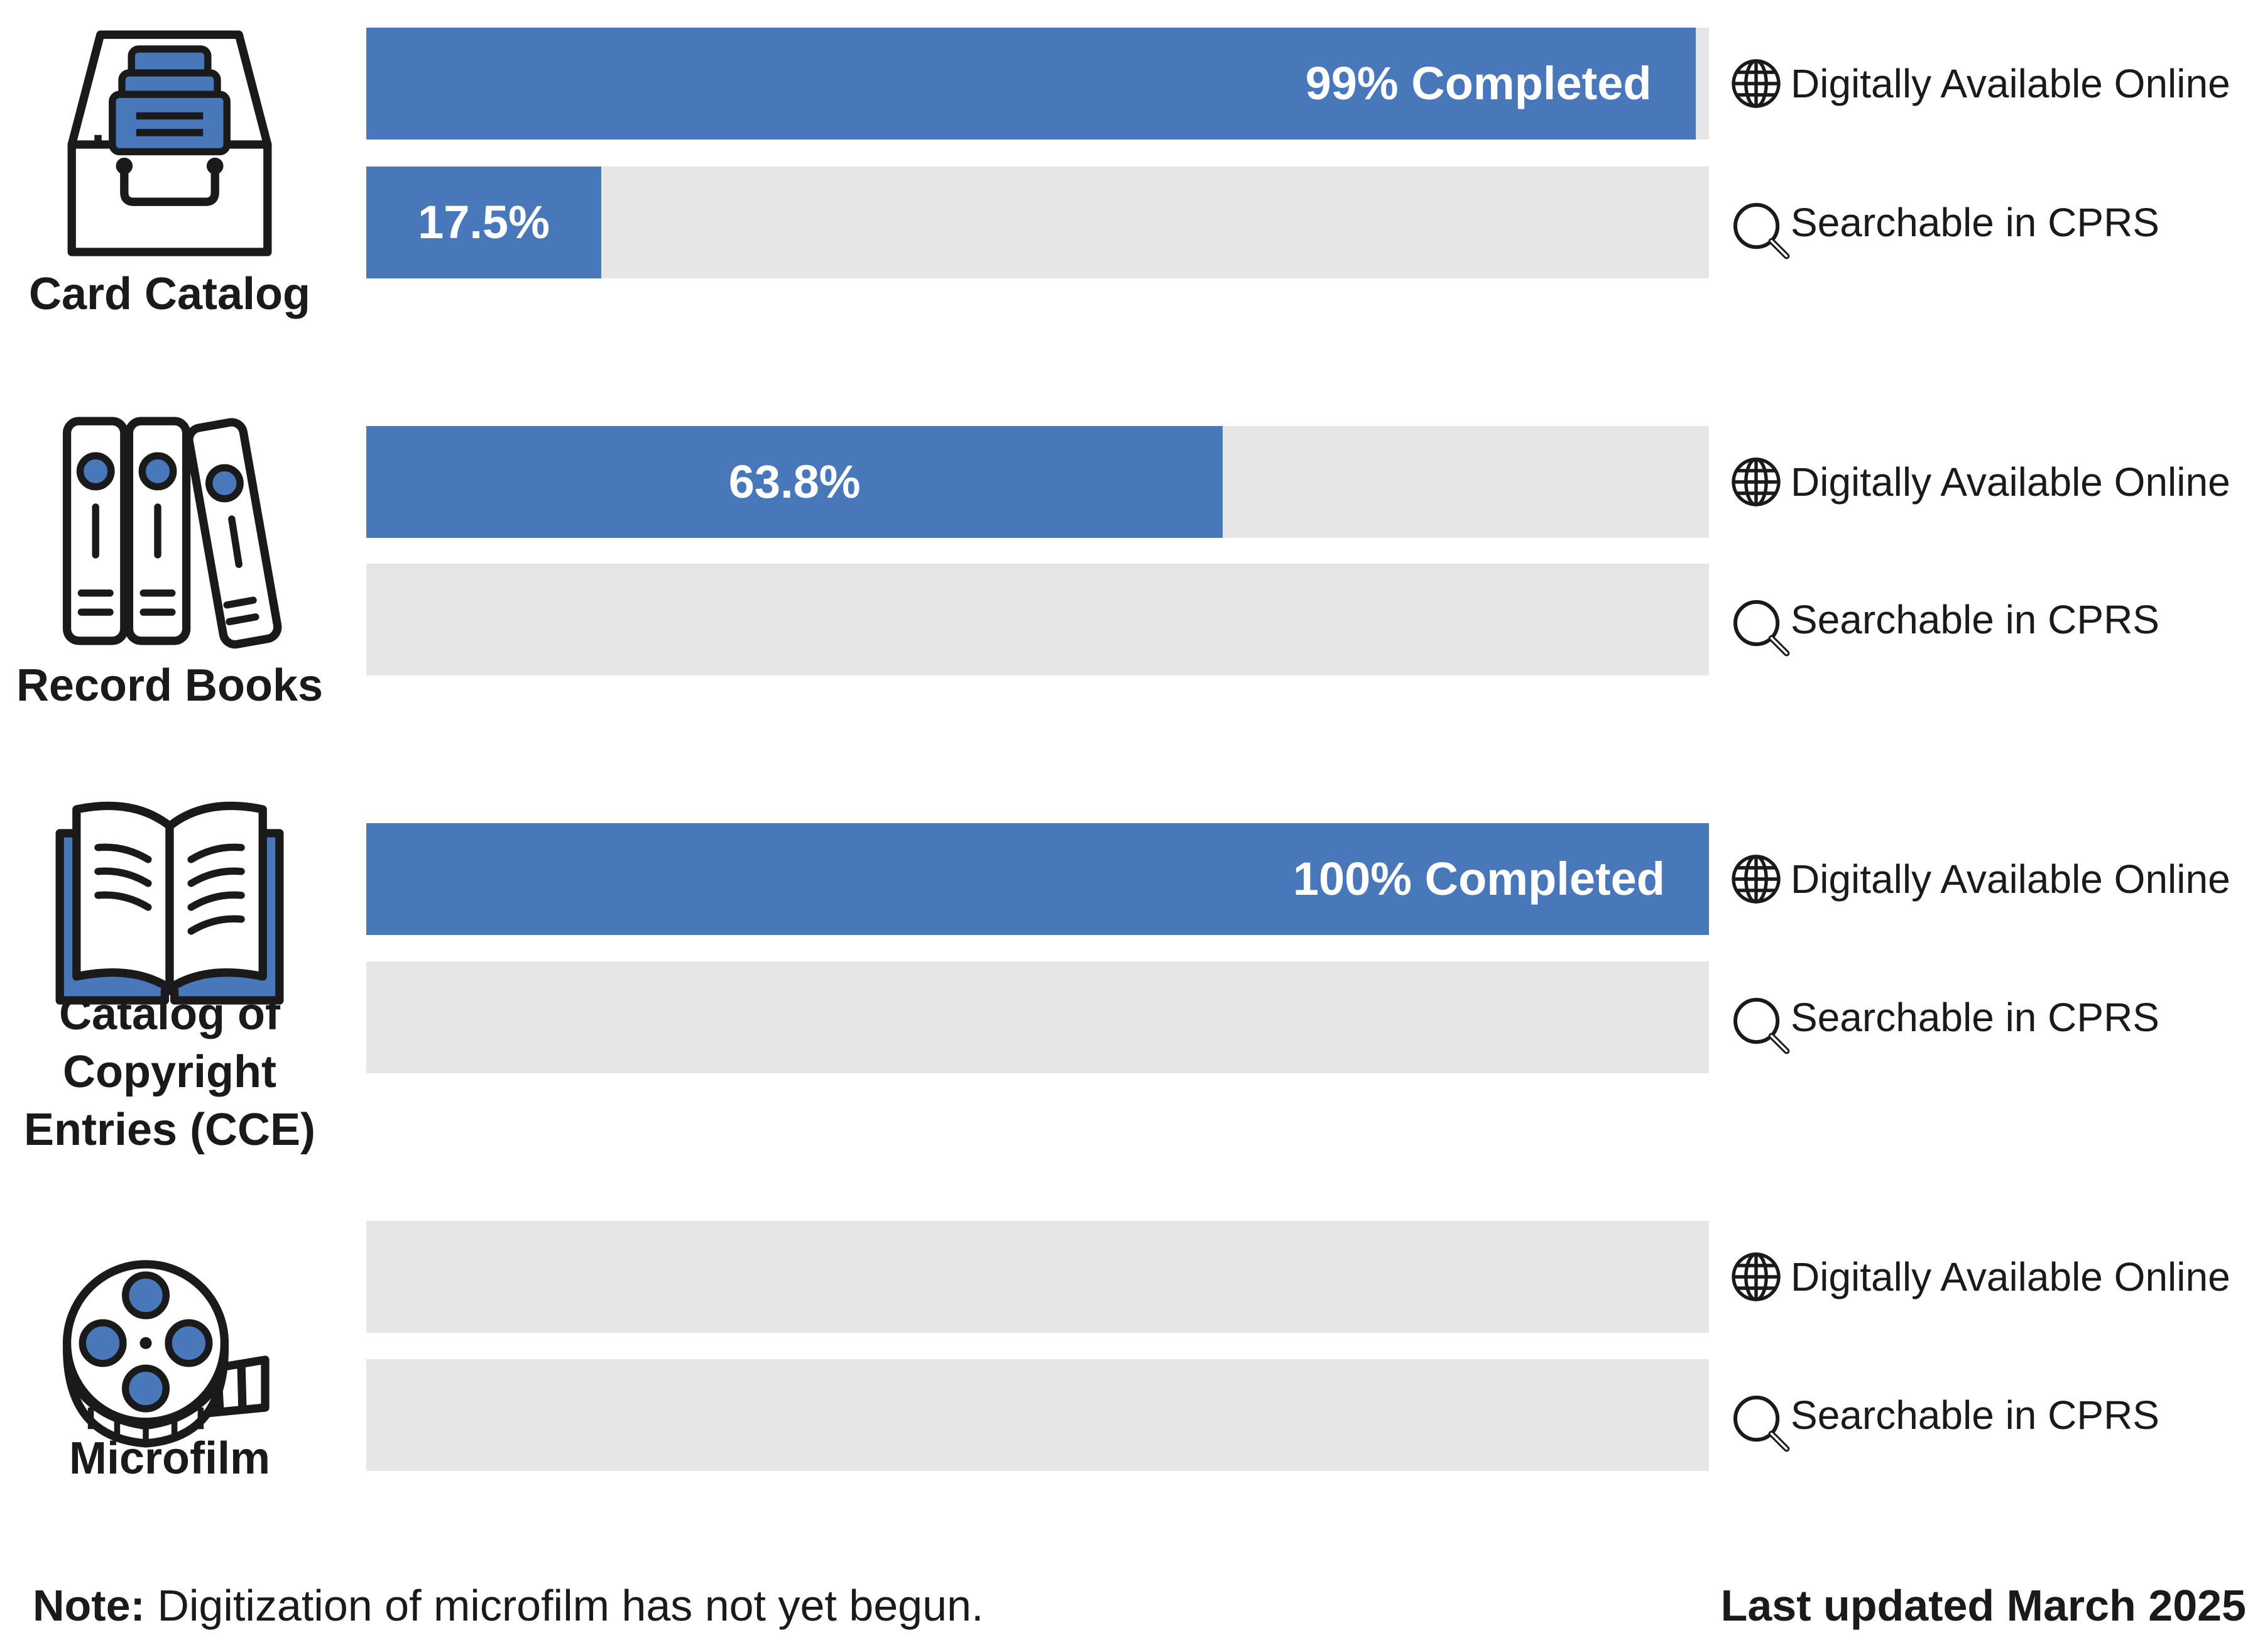 This screenshot has height=1652, width=2265. Describe the element at coordinates (169, 904) in the screenshot. I see `open-book-icon` at that location.